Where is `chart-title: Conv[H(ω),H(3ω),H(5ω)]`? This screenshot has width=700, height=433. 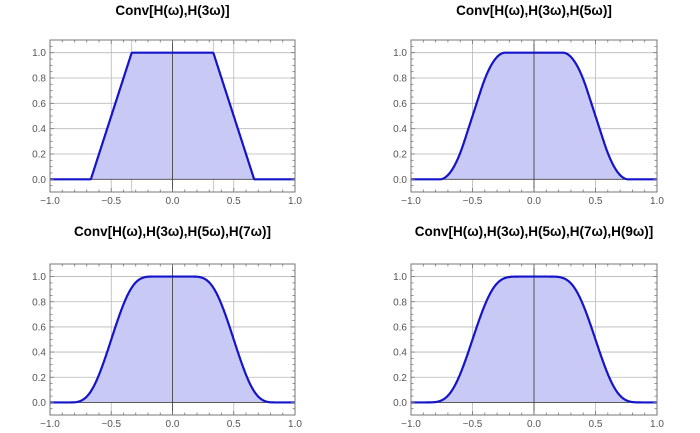
chart-title: Conv[H(ω),H(3ω),H(5ω)] is located at coordinates (534, 10).